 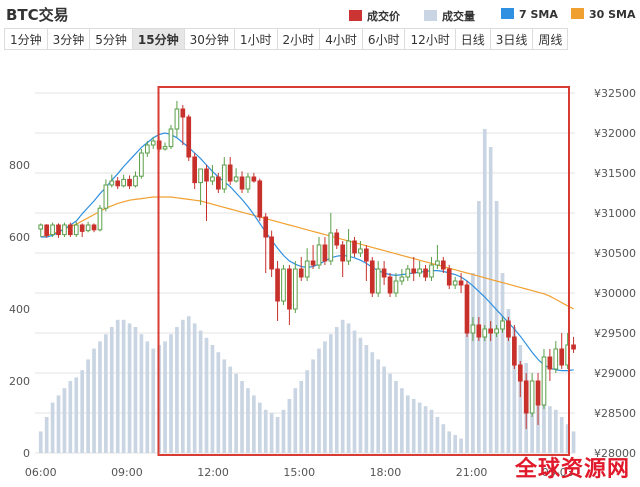 I want to click on tab-2hour: 2小时, so click(x=299, y=39).